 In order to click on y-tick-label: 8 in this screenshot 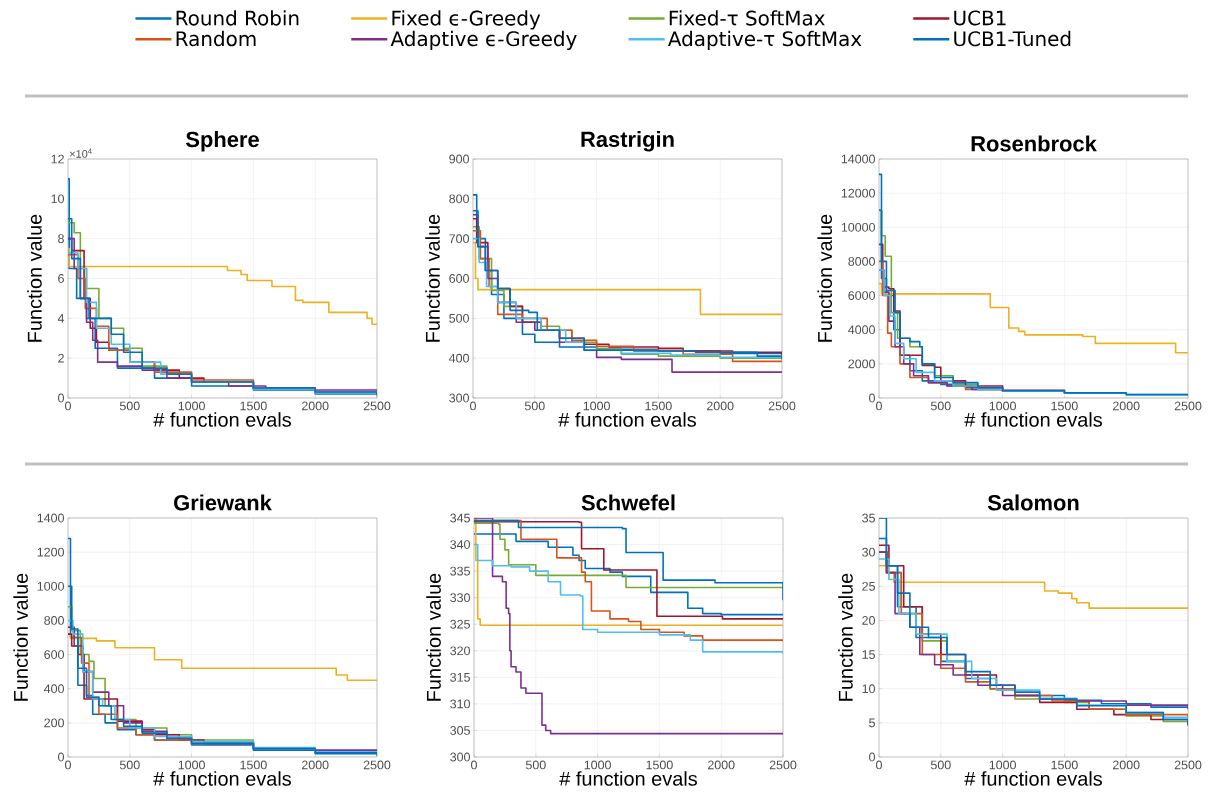, I will do `click(61, 239)`.